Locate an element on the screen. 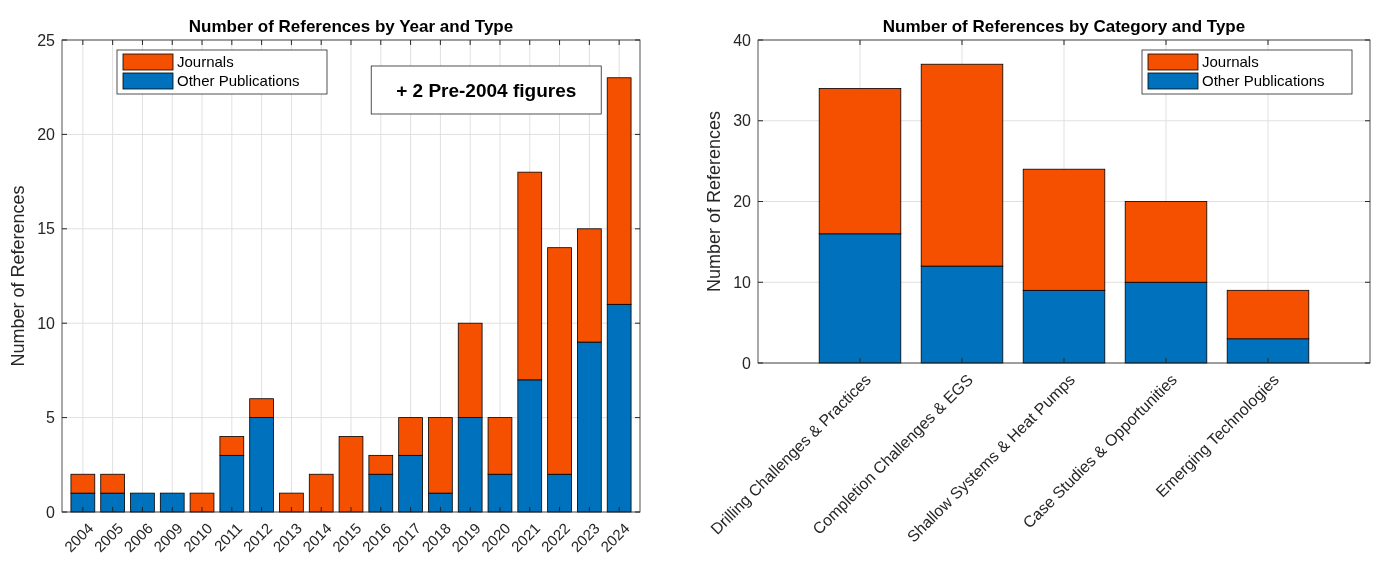 The image size is (1384, 570). annotation: + 2 Pre-2004 figures is located at coordinates (486, 90).